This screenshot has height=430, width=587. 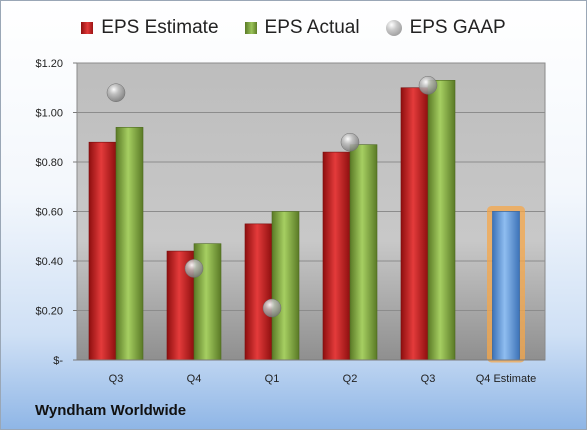 What do you see at coordinates (49, 64) in the screenshot?
I see `y-tick-label: $1.20` at bounding box center [49, 64].